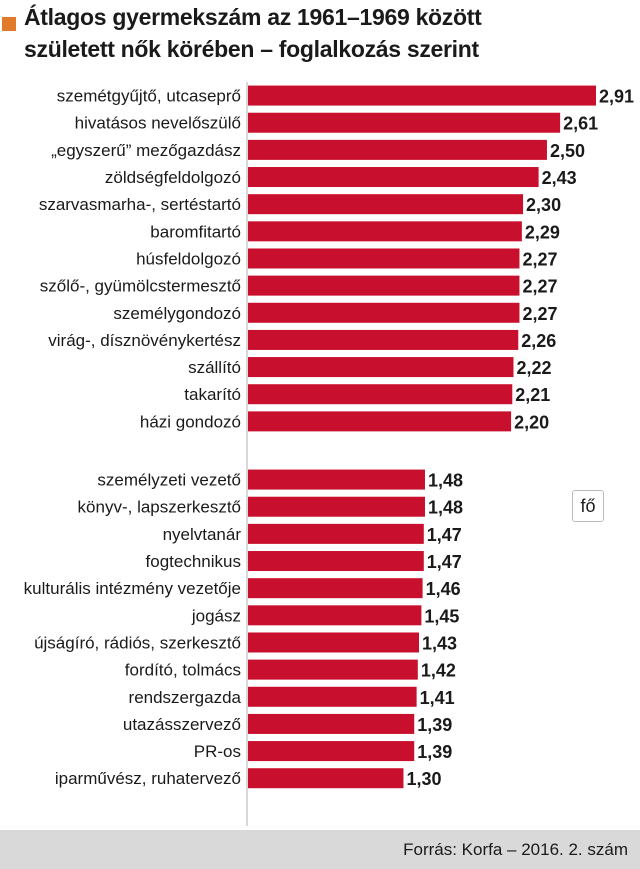  What do you see at coordinates (216, 615) in the screenshot?
I see `category-label: jogász` at bounding box center [216, 615].